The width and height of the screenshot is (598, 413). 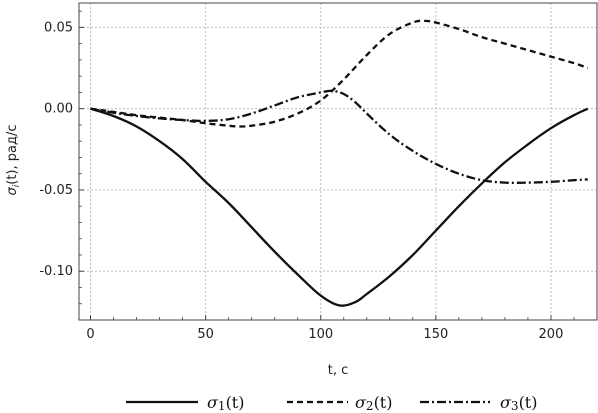 I want to click on y-tick-label: -0.10, so click(x=56, y=271).